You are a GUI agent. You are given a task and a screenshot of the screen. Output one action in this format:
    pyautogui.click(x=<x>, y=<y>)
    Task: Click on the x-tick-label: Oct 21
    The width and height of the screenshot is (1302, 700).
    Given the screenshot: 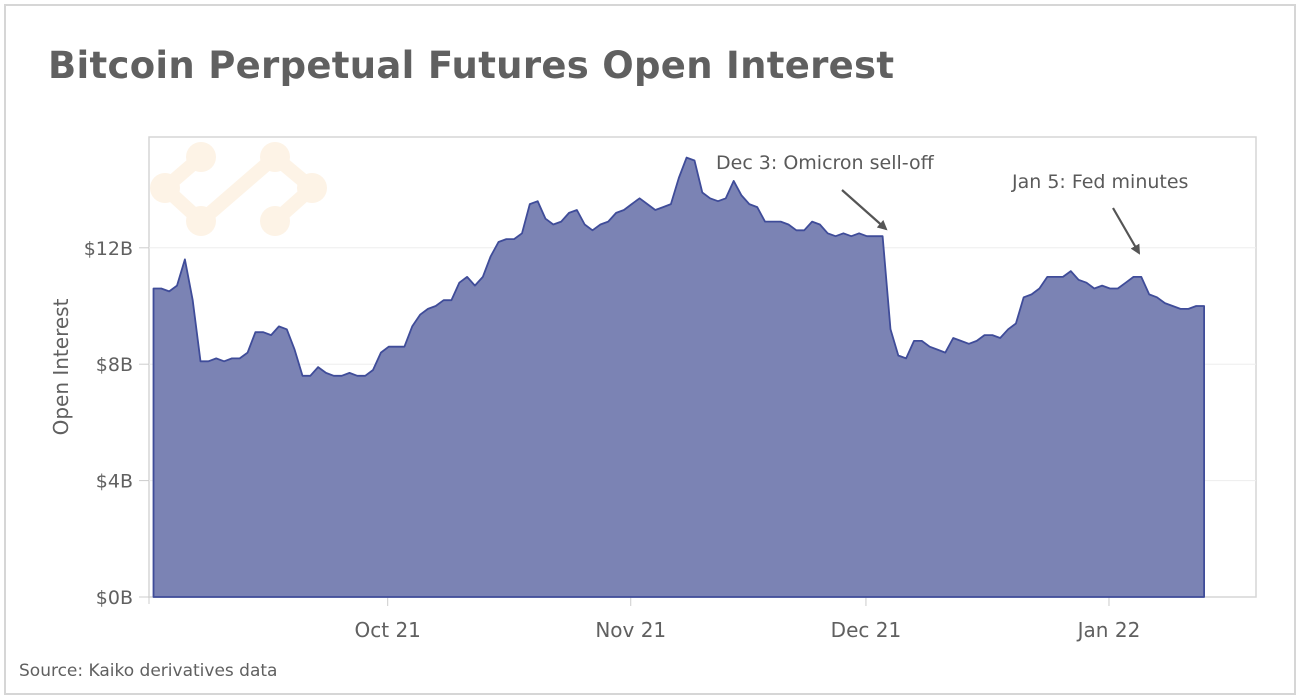 What is the action you would take?
    pyautogui.click(x=388, y=630)
    